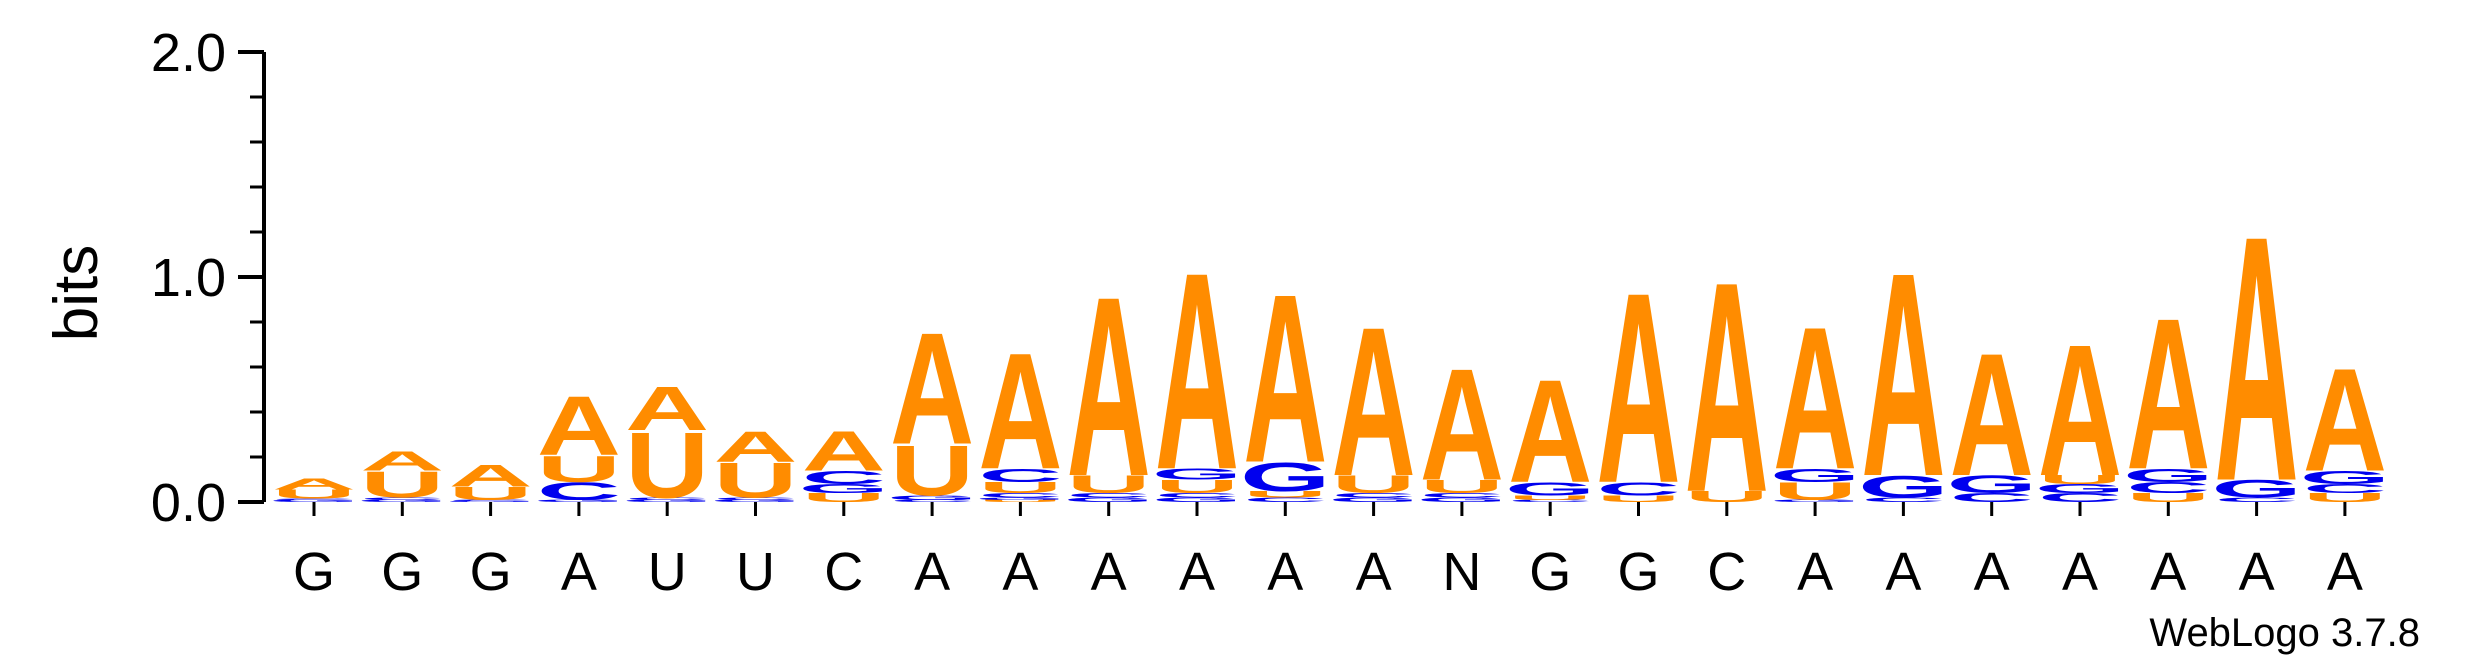 The height and width of the screenshot is (667, 2475). Describe the element at coordinates (188, 503) in the screenshot. I see `y-tick-label: 0.0` at that location.